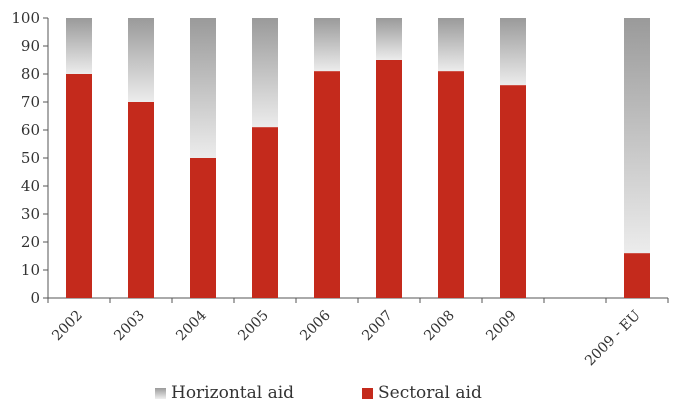 The image size is (676, 405). I want to click on x-tick-label: 2005, so click(253, 326).